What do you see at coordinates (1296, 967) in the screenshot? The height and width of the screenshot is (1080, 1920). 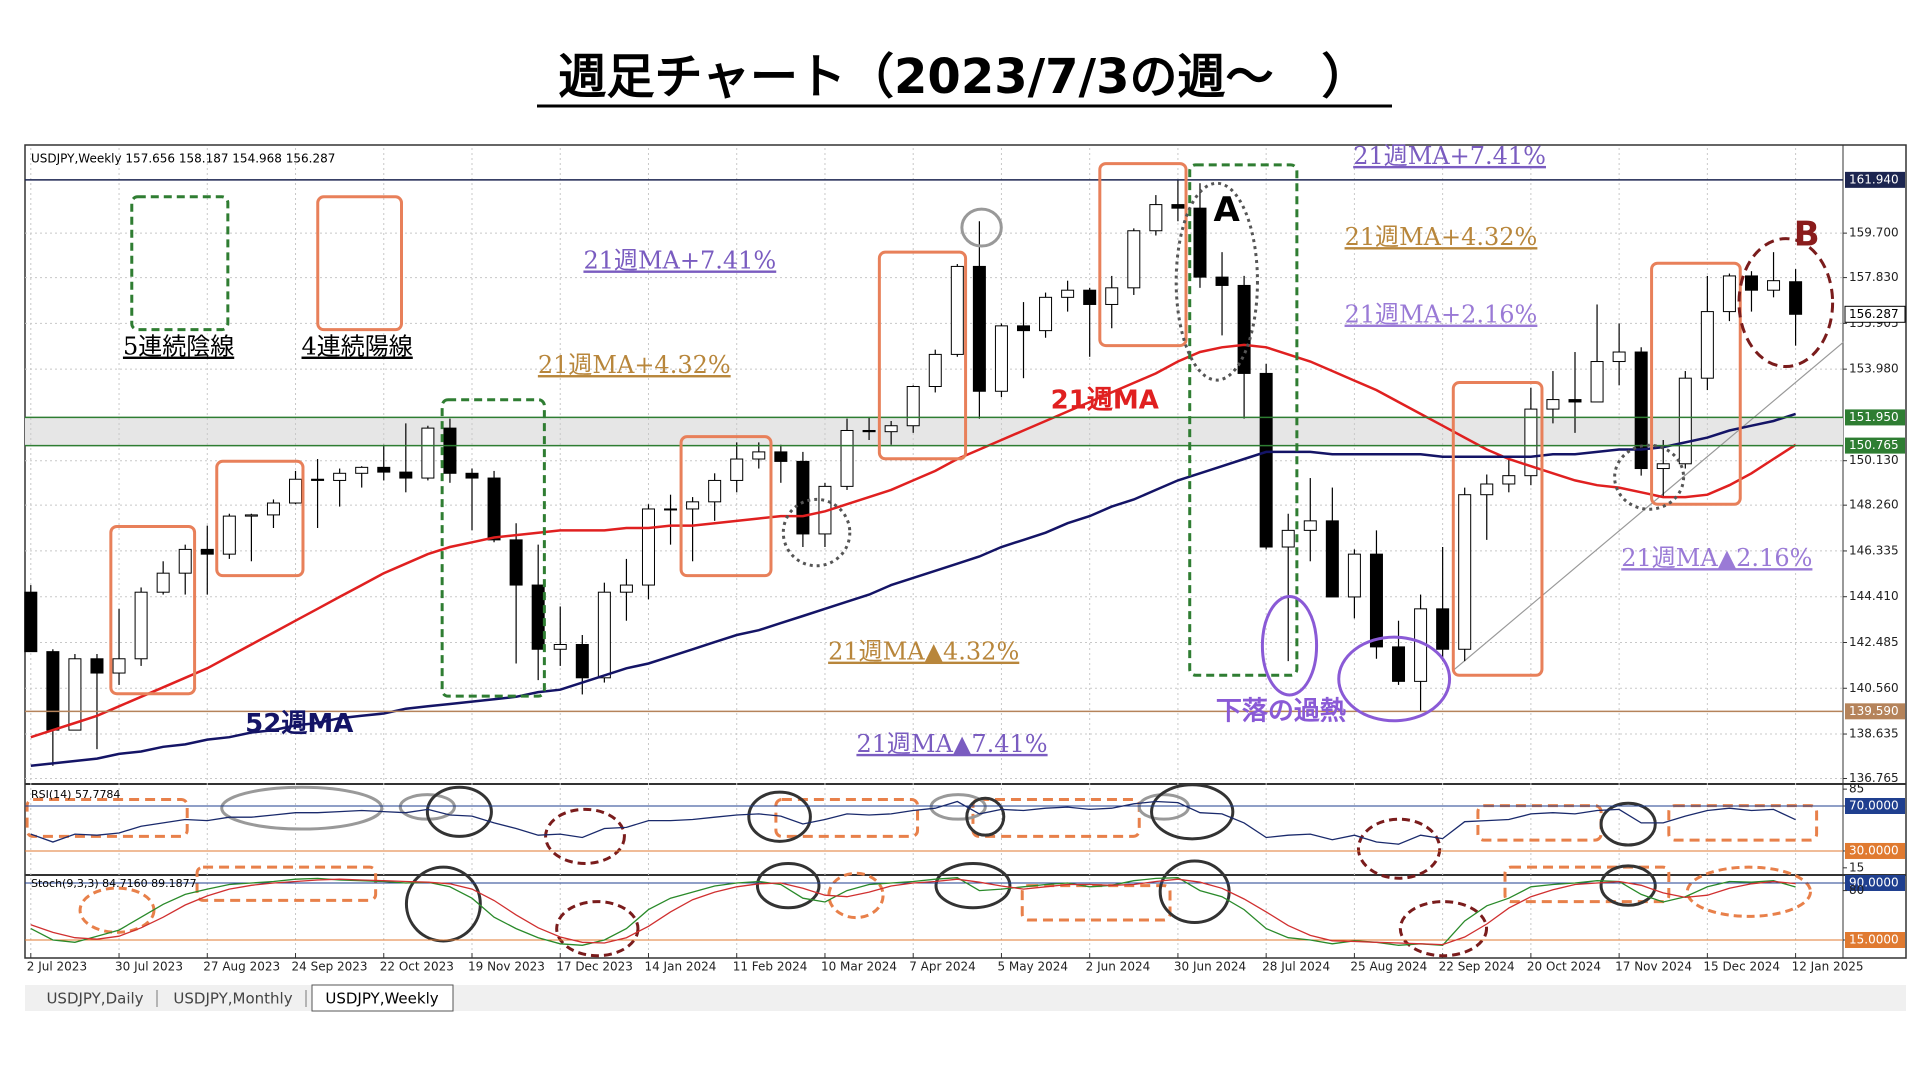 I see `x-tick-label: 28 Jul 2024` at bounding box center [1296, 967].